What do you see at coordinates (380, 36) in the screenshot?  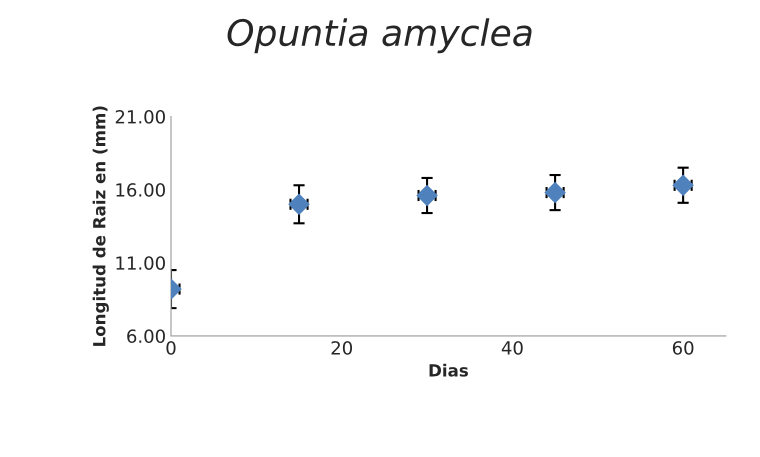 I see `chart-title: Opuntia amyclea` at bounding box center [380, 36].